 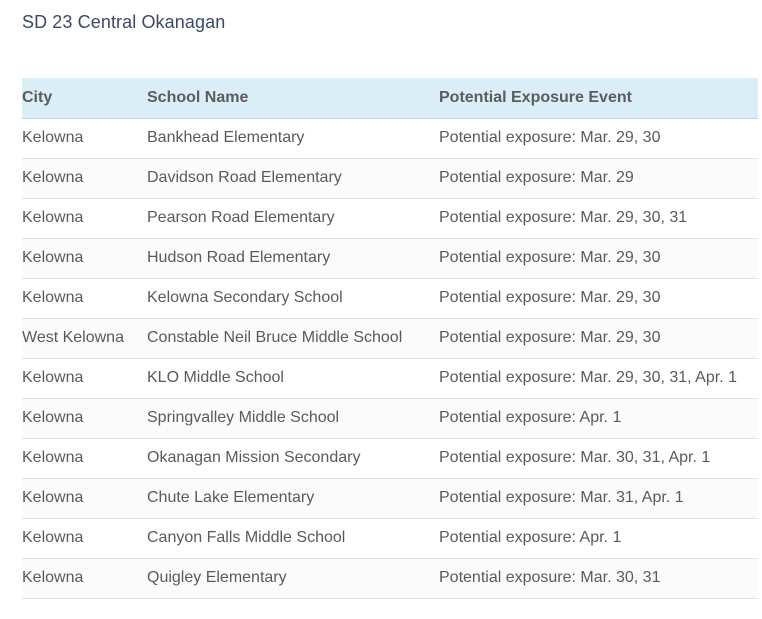 I want to click on column-header-school-name: School Name, so click(x=293, y=98).